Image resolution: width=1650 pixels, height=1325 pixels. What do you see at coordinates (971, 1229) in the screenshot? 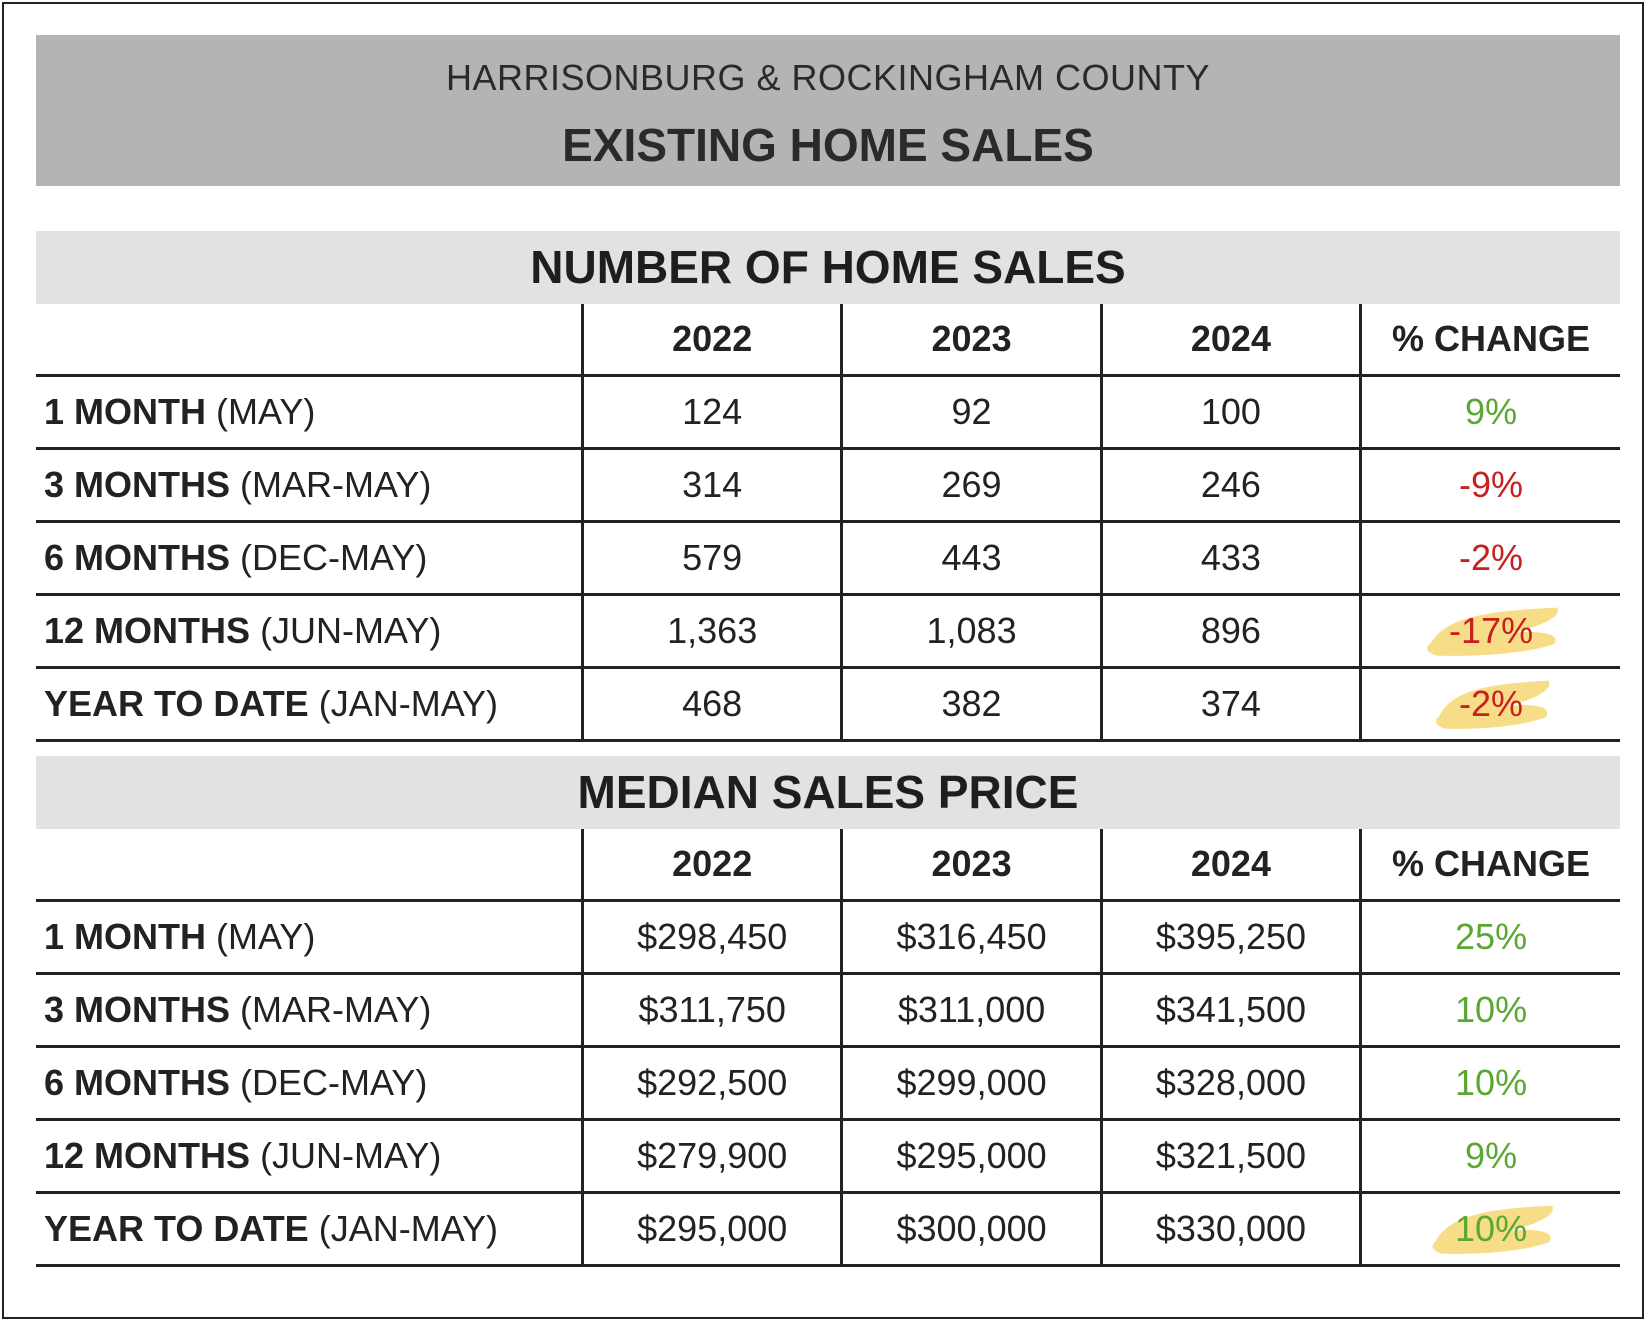
I see `value-cell: $300,000` at bounding box center [971, 1229].